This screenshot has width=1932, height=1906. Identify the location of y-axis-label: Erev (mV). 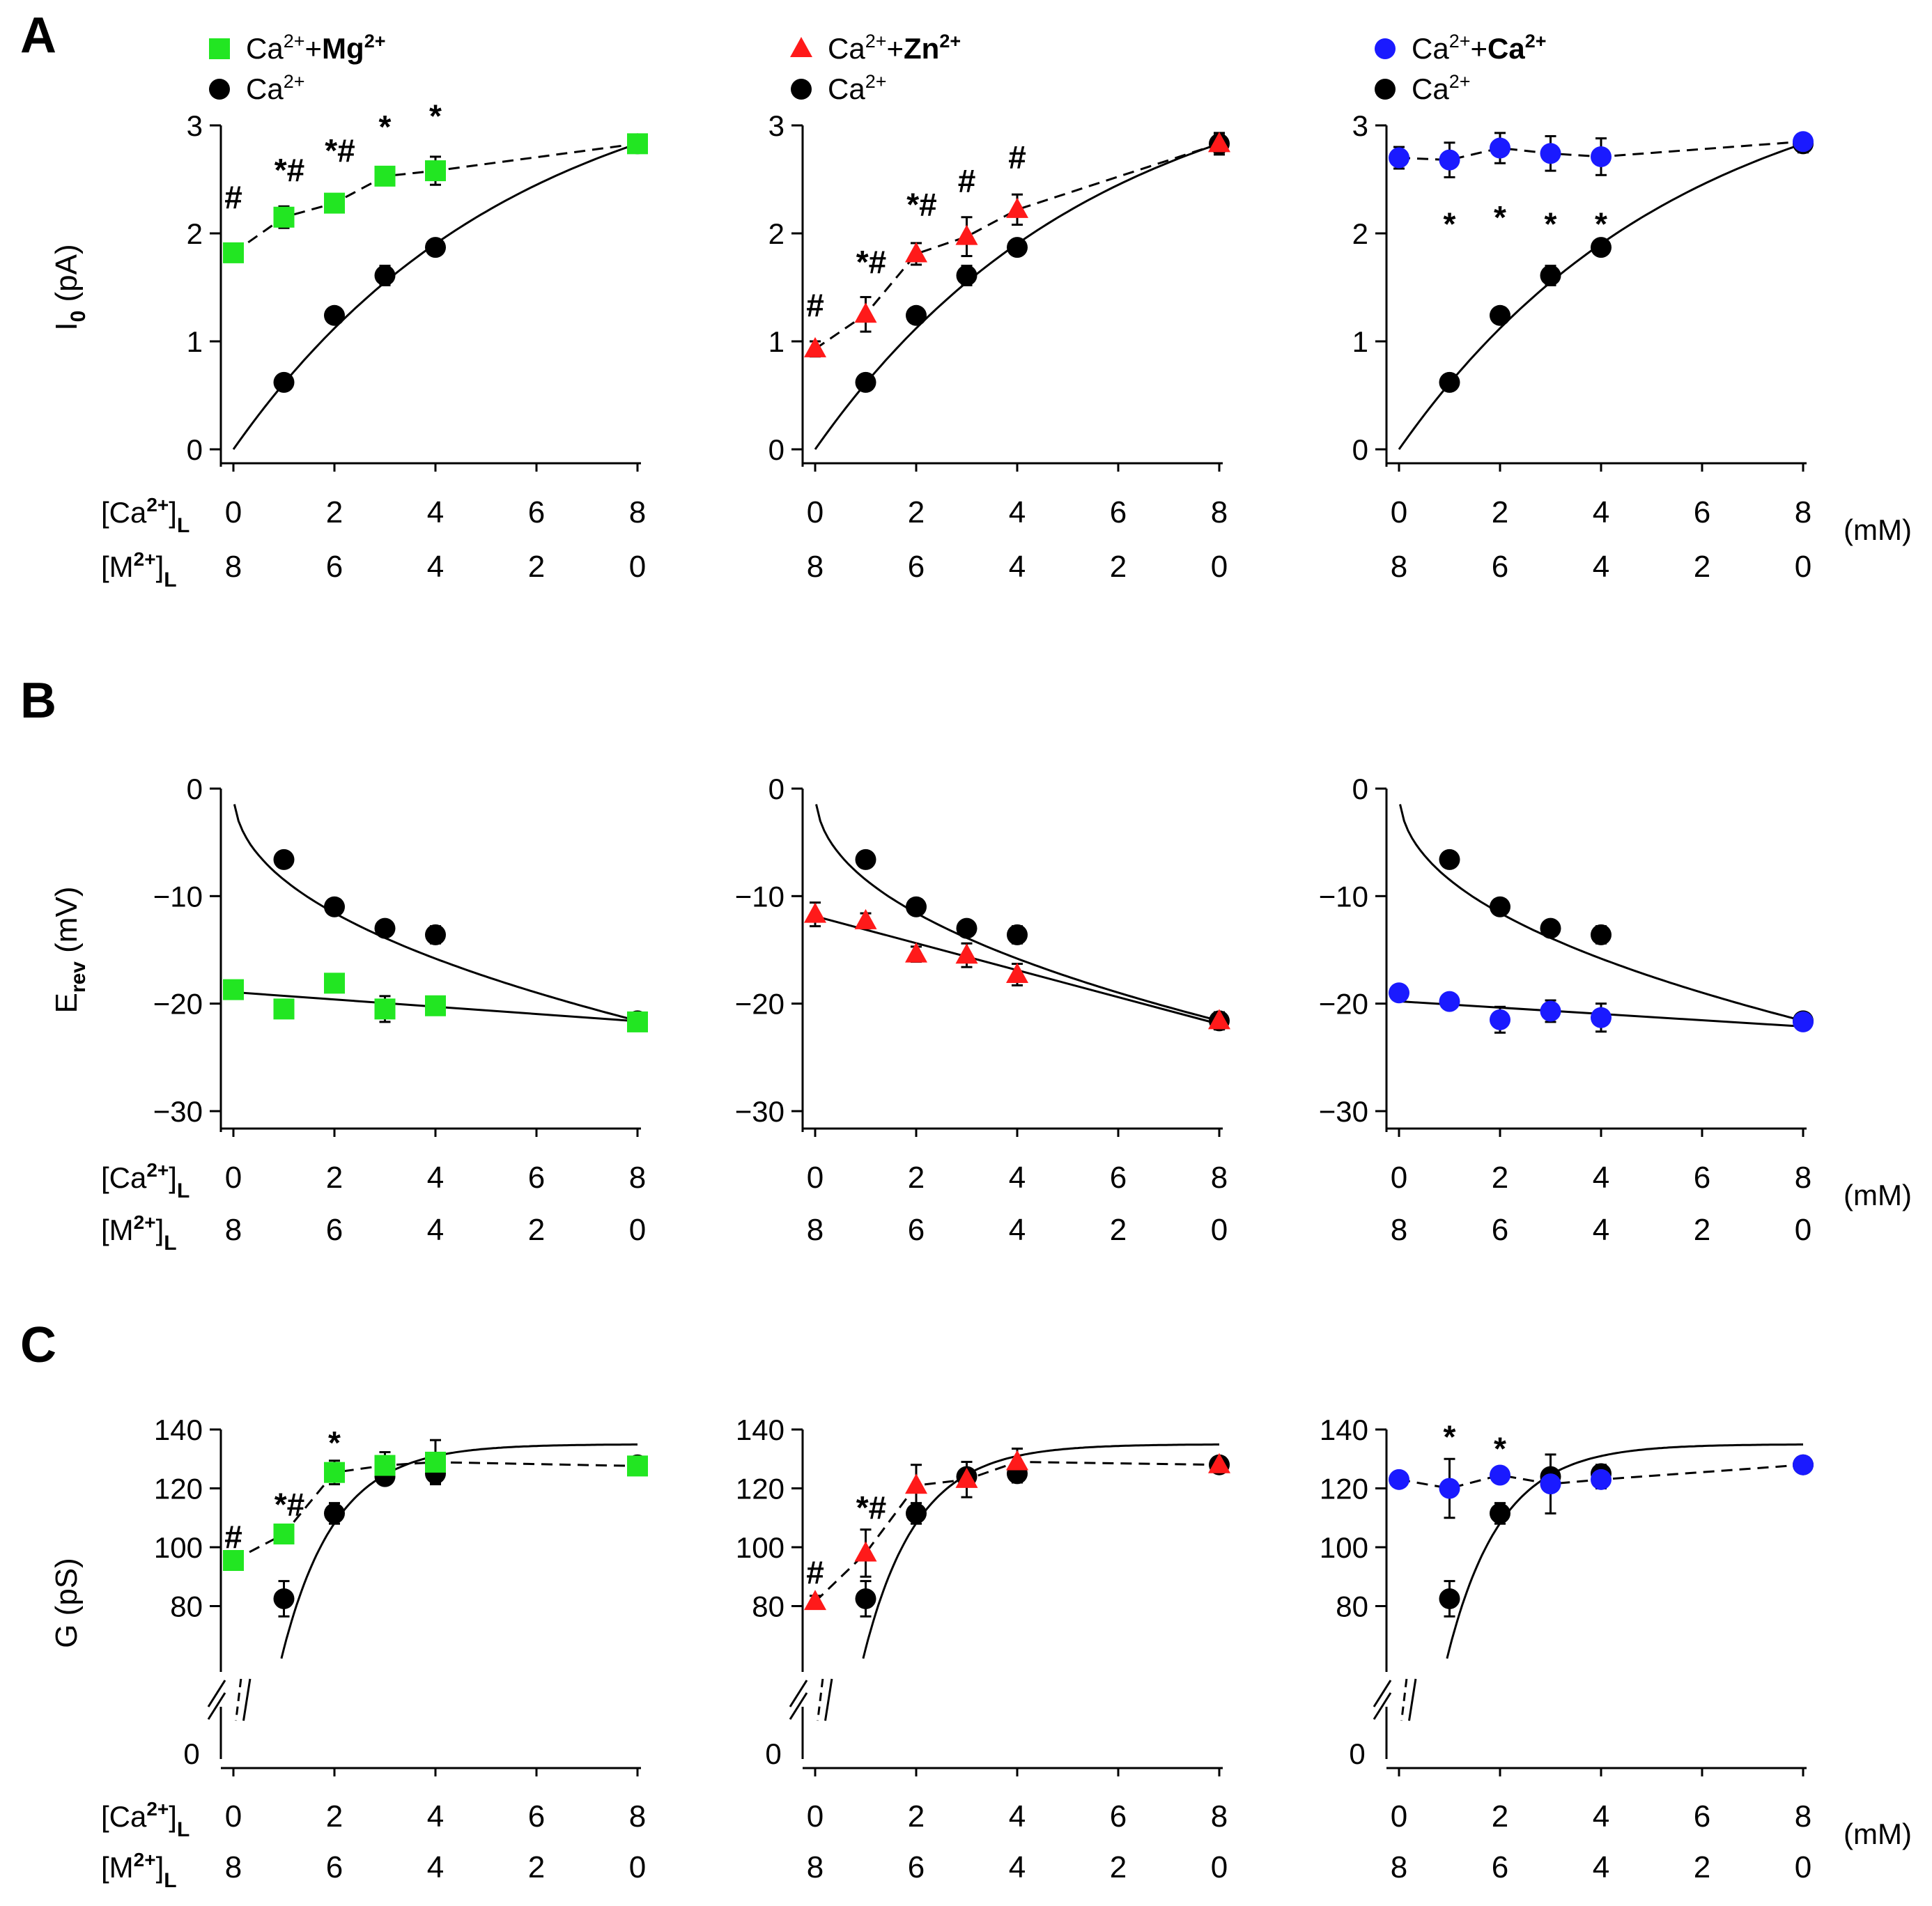
(69, 951).